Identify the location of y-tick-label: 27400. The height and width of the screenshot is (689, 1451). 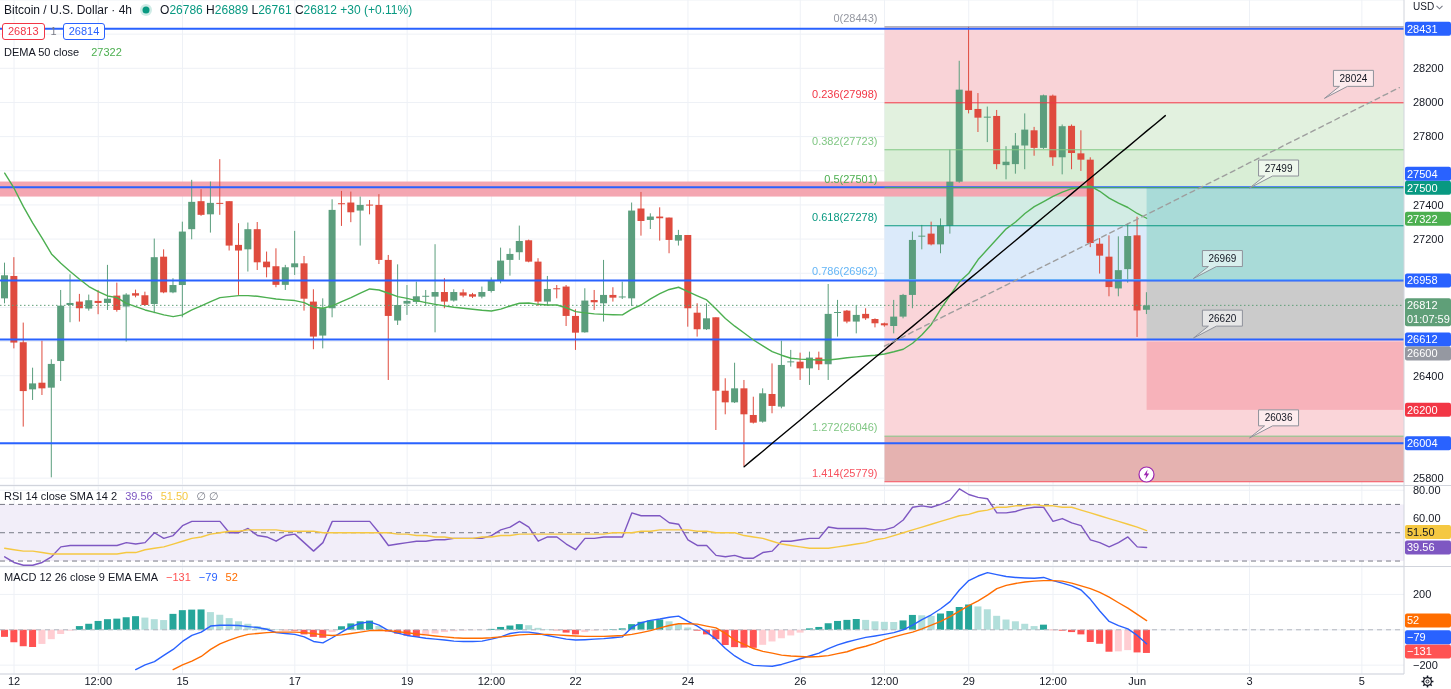
(1428, 204).